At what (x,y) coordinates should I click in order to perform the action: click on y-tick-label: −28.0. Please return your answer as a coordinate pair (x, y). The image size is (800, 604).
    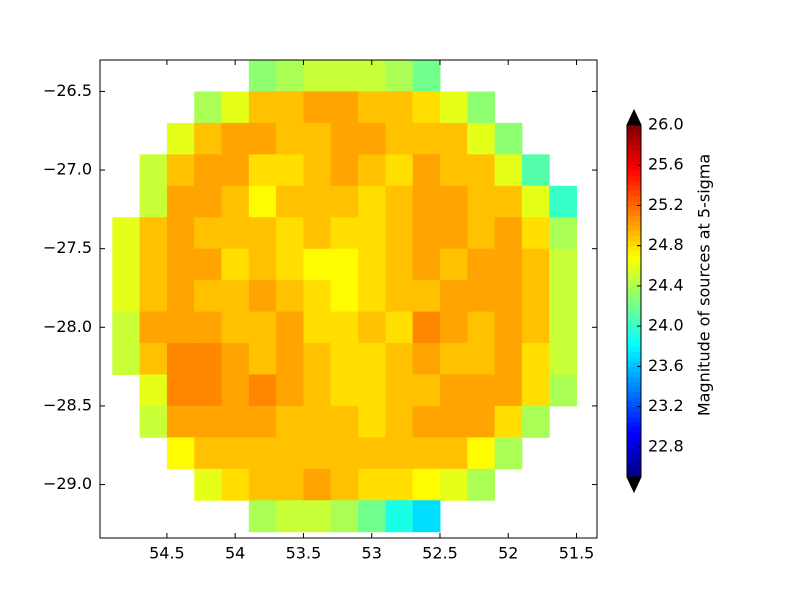
    Looking at the image, I should click on (67, 326).